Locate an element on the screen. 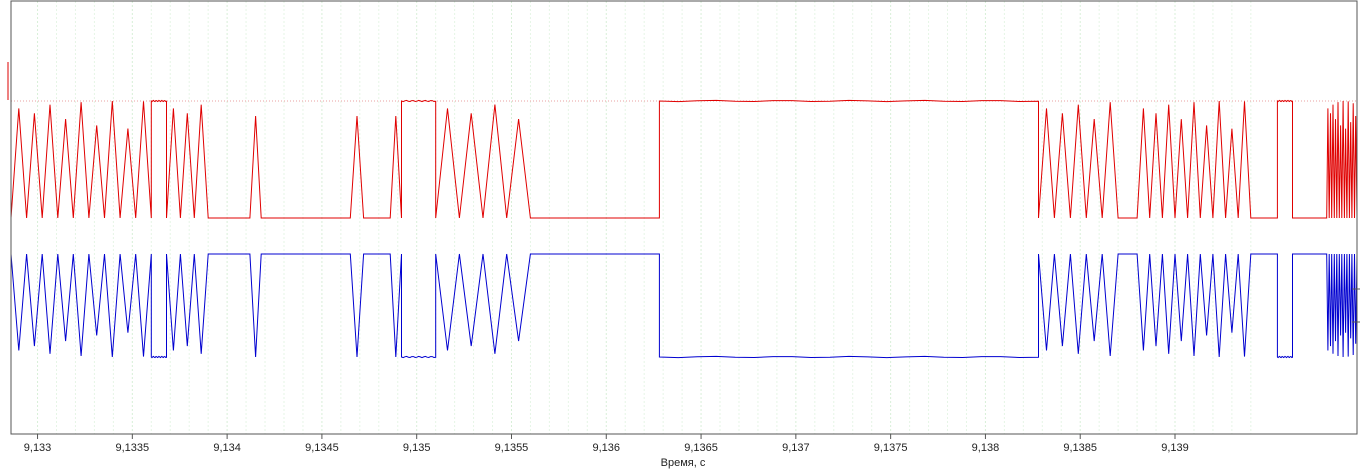 The image size is (1366, 471). x-axis-title: Время, с is located at coordinates (683, 463).